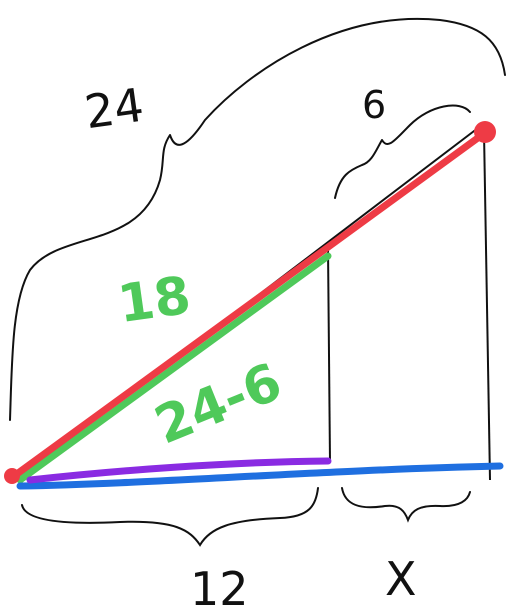 This screenshot has height=613, width=532. What do you see at coordinates (402, 151) in the screenshot?
I see `small-brace` at bounding box center [402, 151].